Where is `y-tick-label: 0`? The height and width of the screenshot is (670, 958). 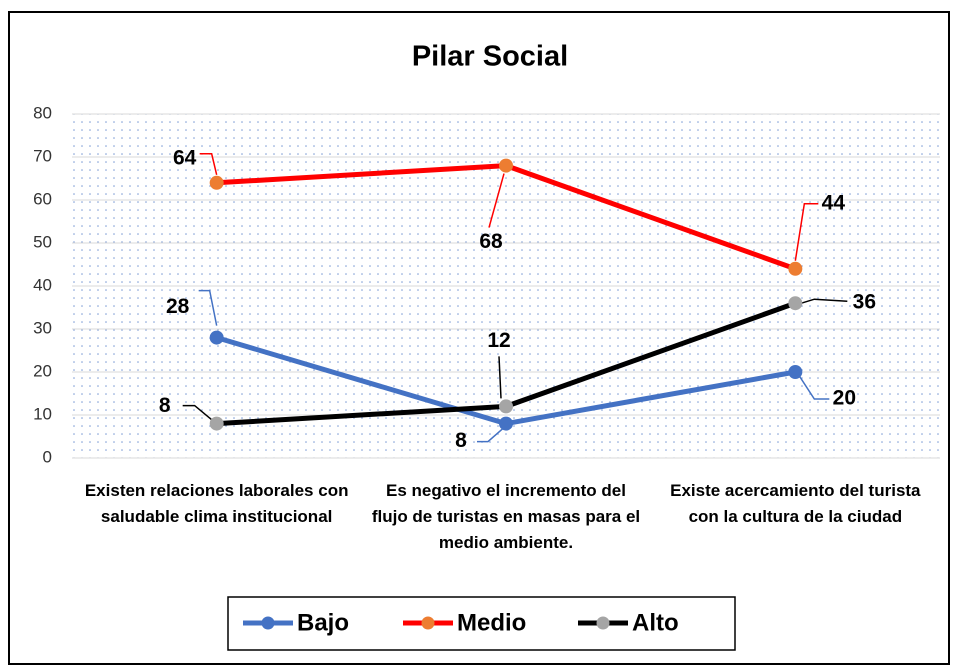 y-tick-label: 0 is located at coordinates (47, 456).